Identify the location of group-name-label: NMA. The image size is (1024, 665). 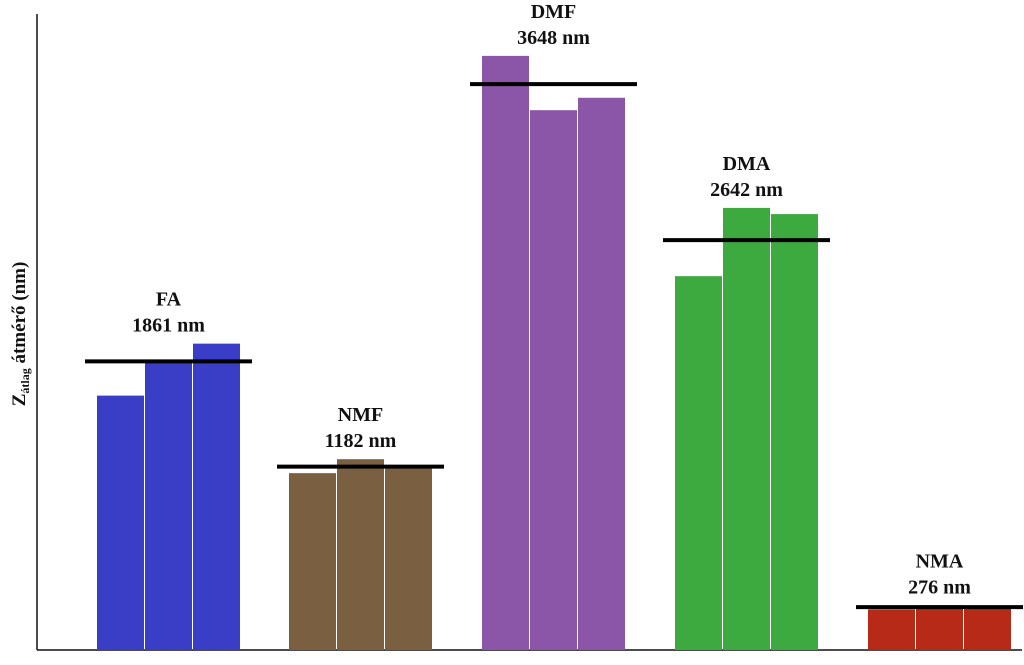
(940, 561).